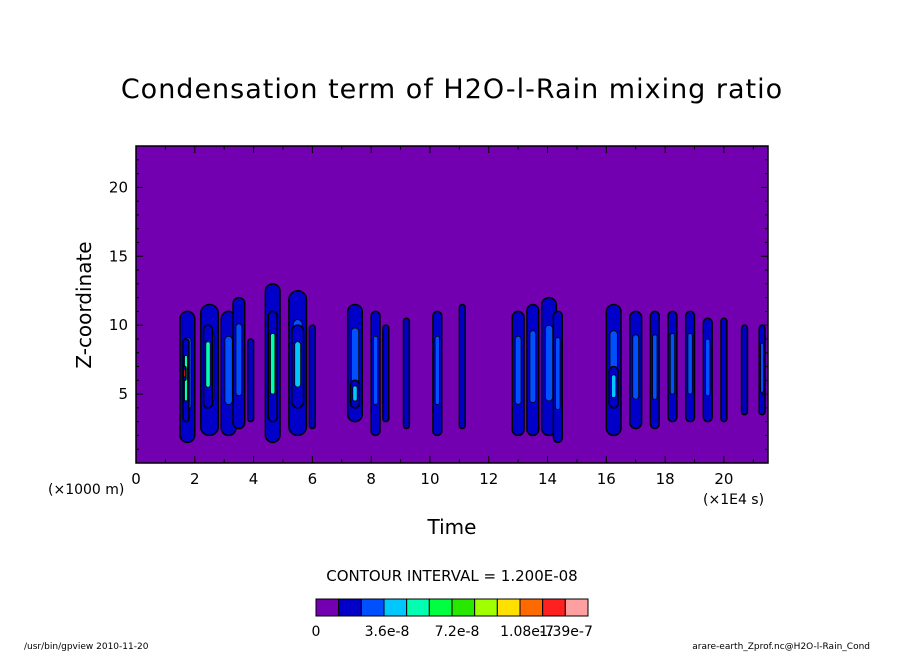  Describe the element at coordinates (86, 490) in the screenshot. I see `y-axis-unit: (×1000 m)` at that location.